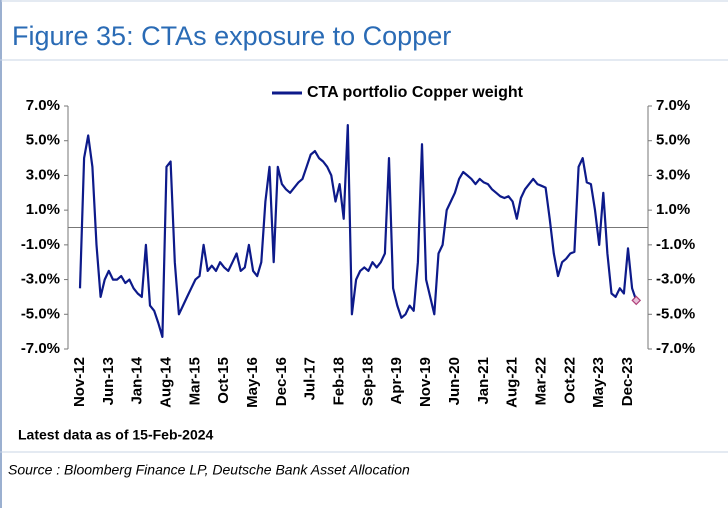 The height and width of the screenshot is (508, 728). I want to click on x-tick-label: Oct-22, so click(569, 380).